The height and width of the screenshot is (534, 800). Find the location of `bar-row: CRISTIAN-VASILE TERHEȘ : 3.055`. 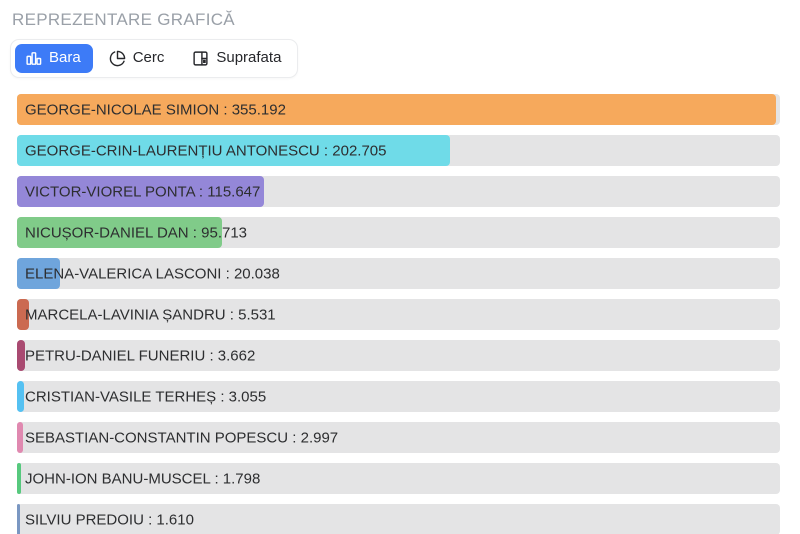

bar-row: CRISTIAN-VASILE TERHEȘ : 3.055 is located at coordinates (398, 396).